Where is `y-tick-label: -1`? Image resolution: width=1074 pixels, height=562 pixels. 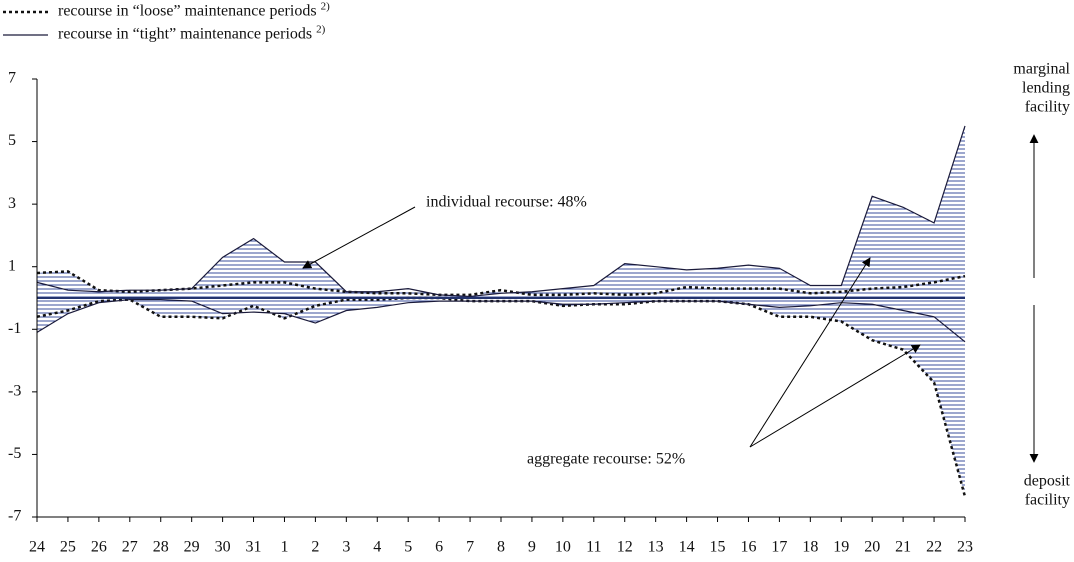
y-tick-label: -1 is located at coordinates (14, 328).